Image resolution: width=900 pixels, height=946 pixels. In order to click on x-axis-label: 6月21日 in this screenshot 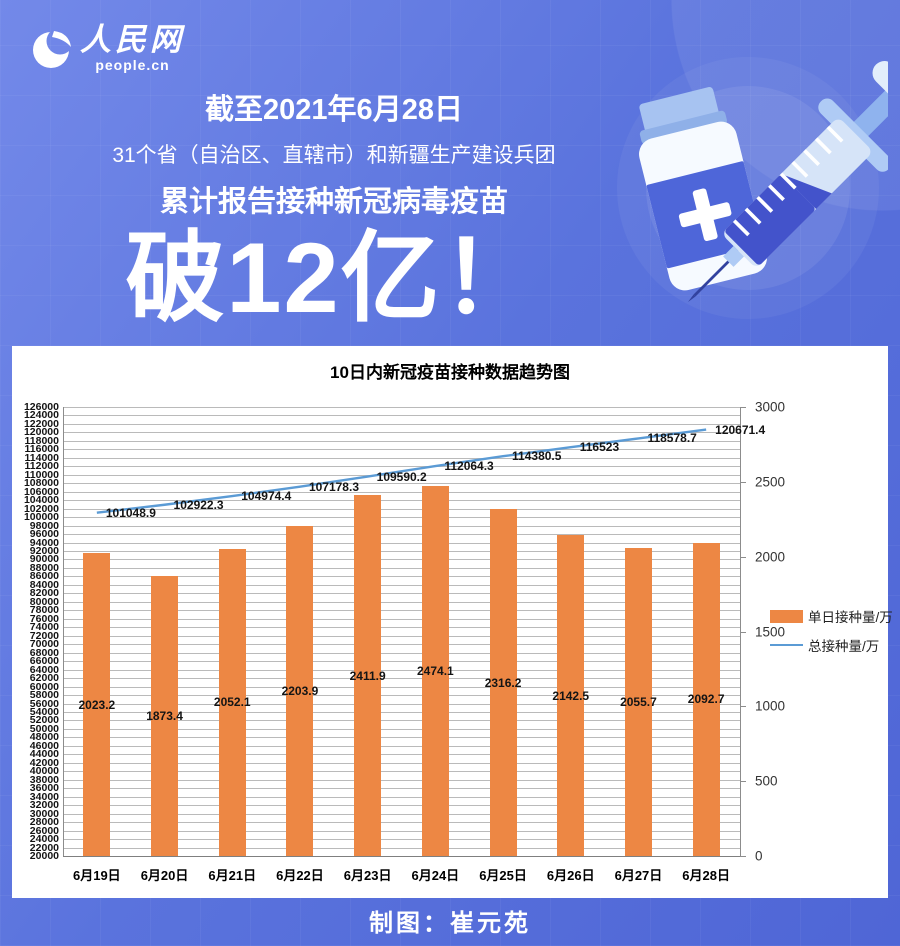, I will do `click(232, 875)`.